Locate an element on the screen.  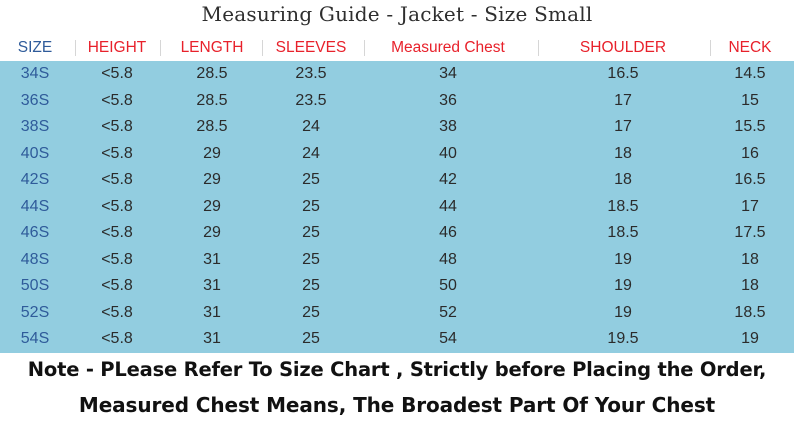
cell-neck: 16.5 is located at coordinates (750, 179).